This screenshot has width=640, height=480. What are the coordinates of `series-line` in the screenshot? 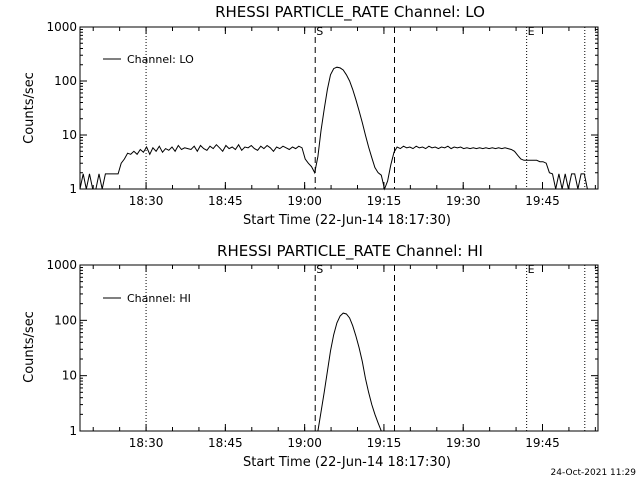 It's located at (349, 372).